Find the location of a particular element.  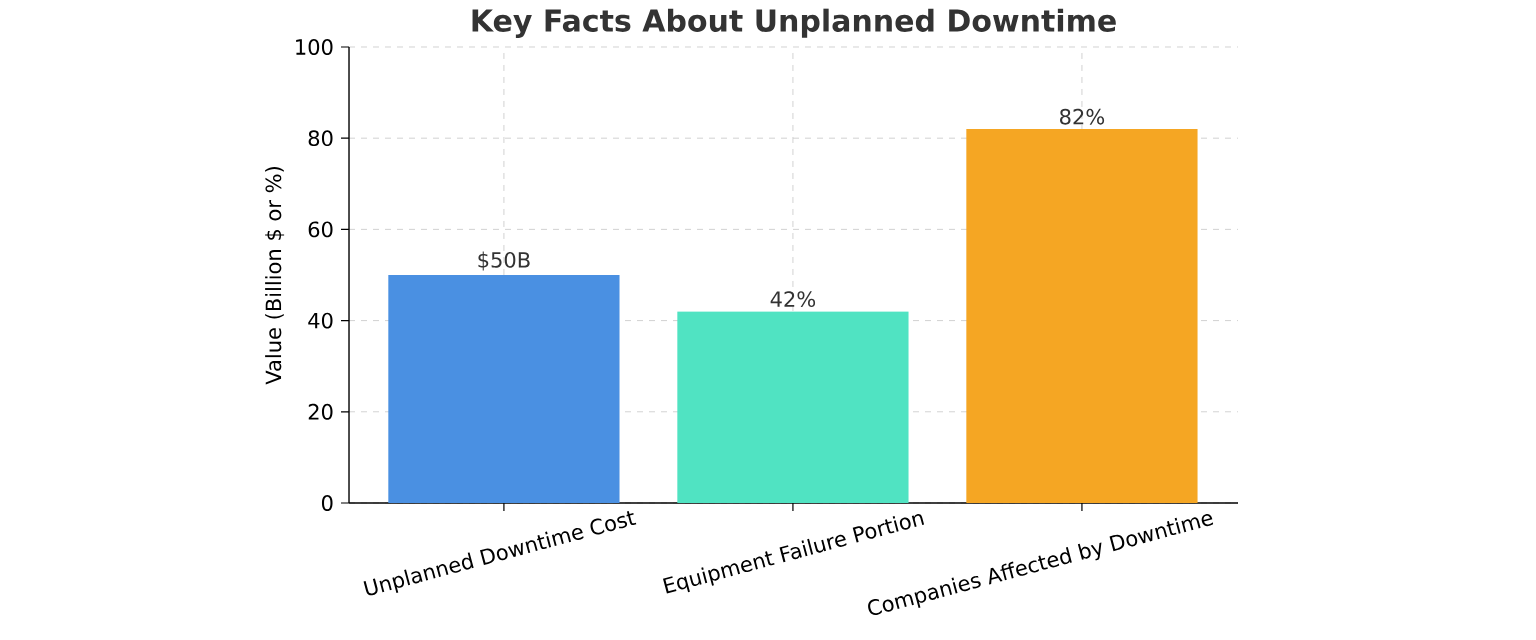

y-tick-label: 0 is located at coordinates (327, 503).